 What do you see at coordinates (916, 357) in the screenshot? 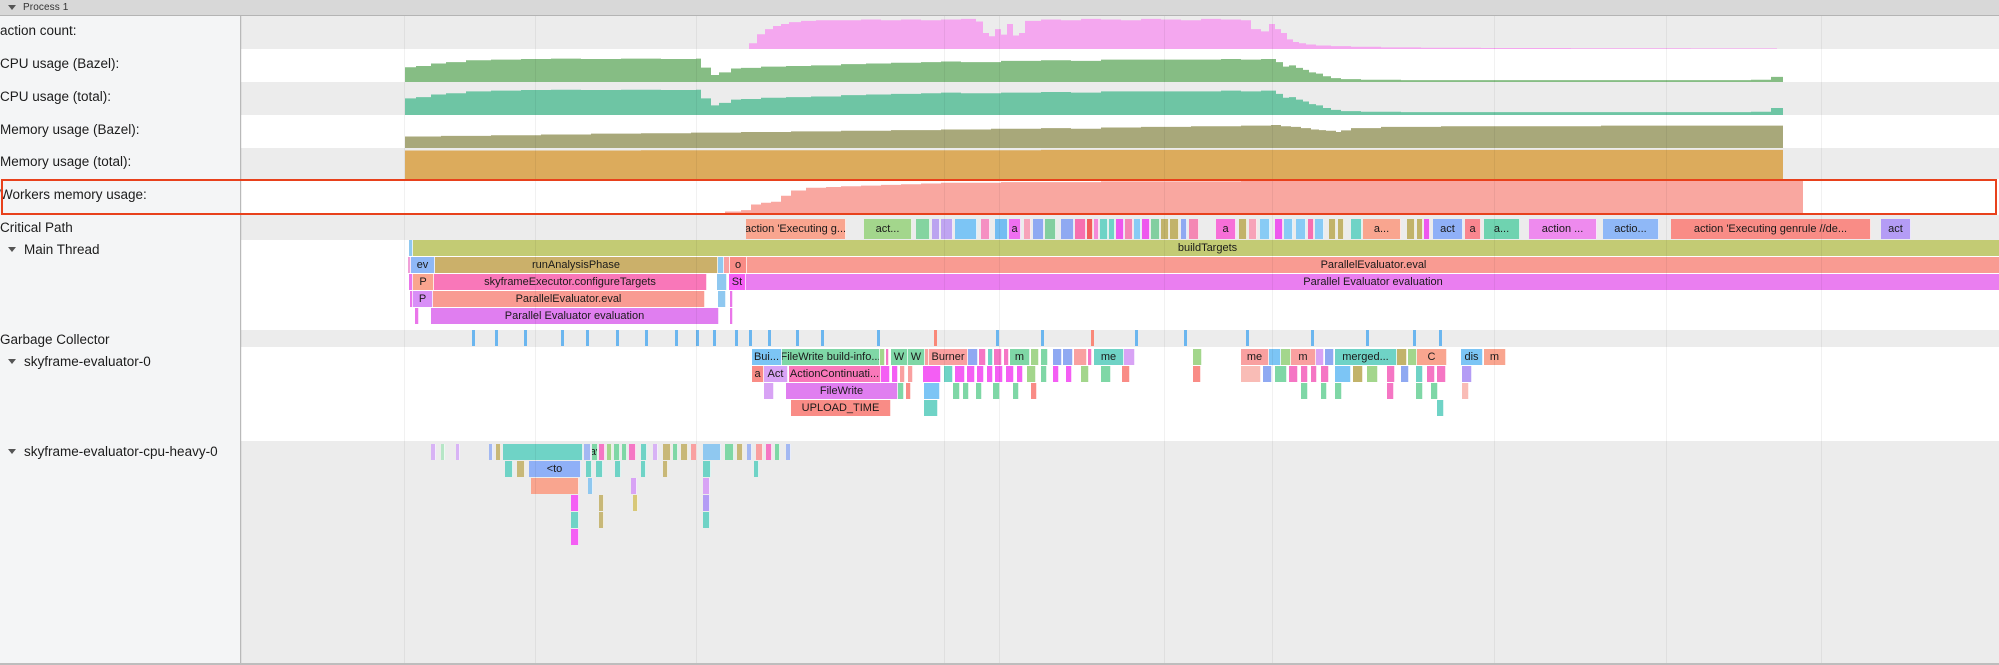
I see `skyframe-evaluator-box: W` at bounding box center [916, 357].